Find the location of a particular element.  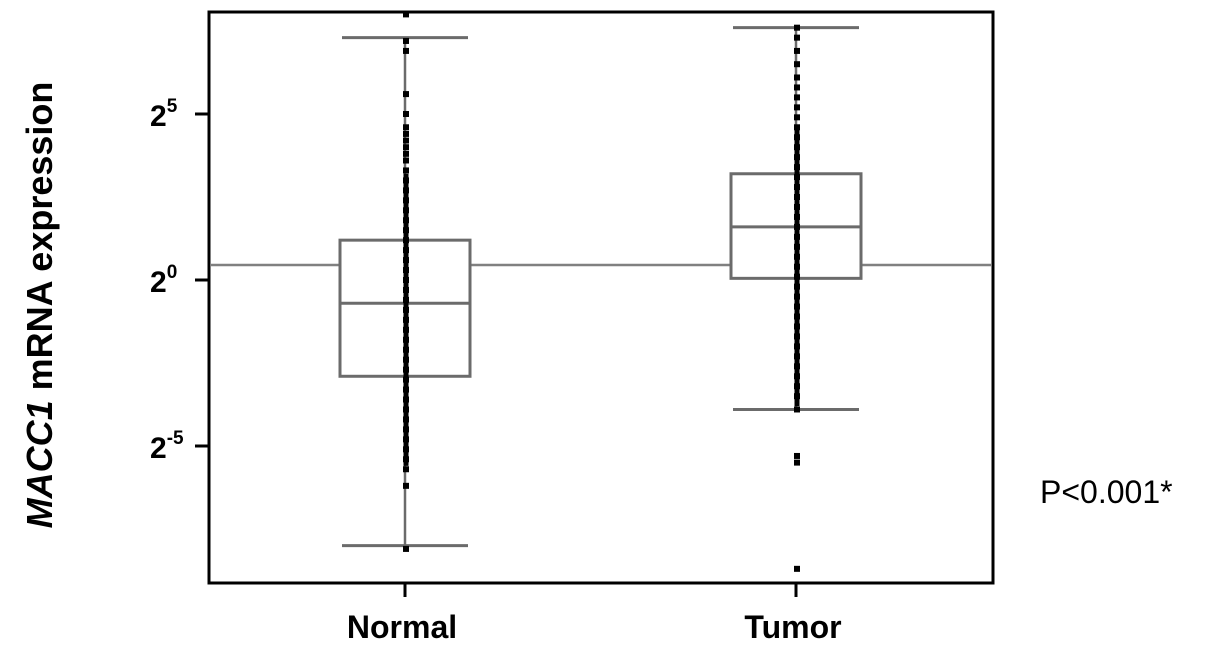

y-axis-title-gene: MACC1 is located at coordinates (39, 464).